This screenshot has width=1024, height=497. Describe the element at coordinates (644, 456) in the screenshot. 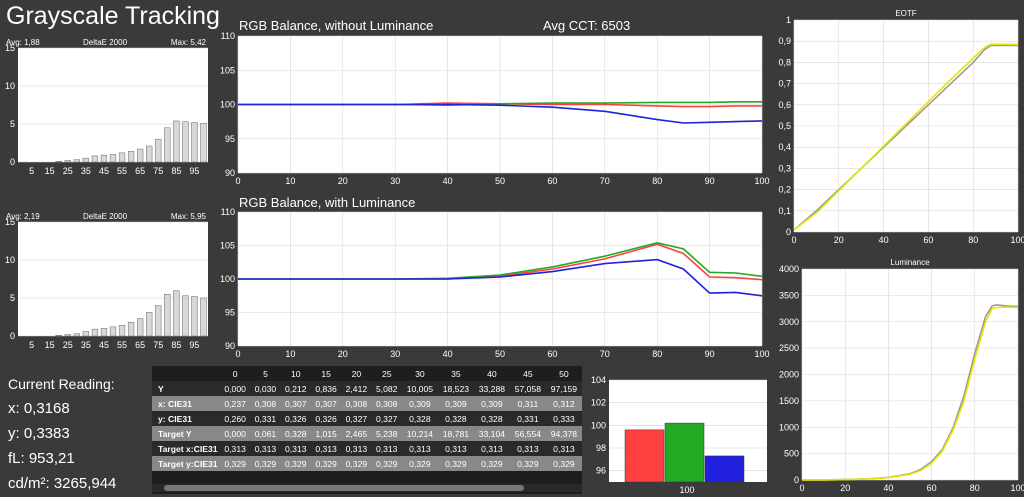

I see `bar-red` at that location.